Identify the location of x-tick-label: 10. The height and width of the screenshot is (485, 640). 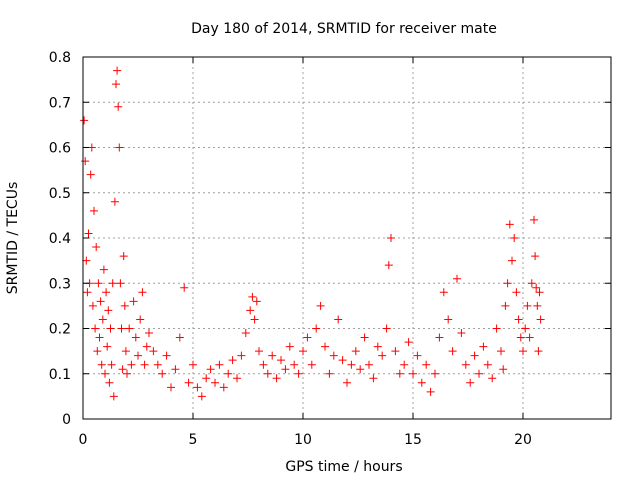
(303, 440).